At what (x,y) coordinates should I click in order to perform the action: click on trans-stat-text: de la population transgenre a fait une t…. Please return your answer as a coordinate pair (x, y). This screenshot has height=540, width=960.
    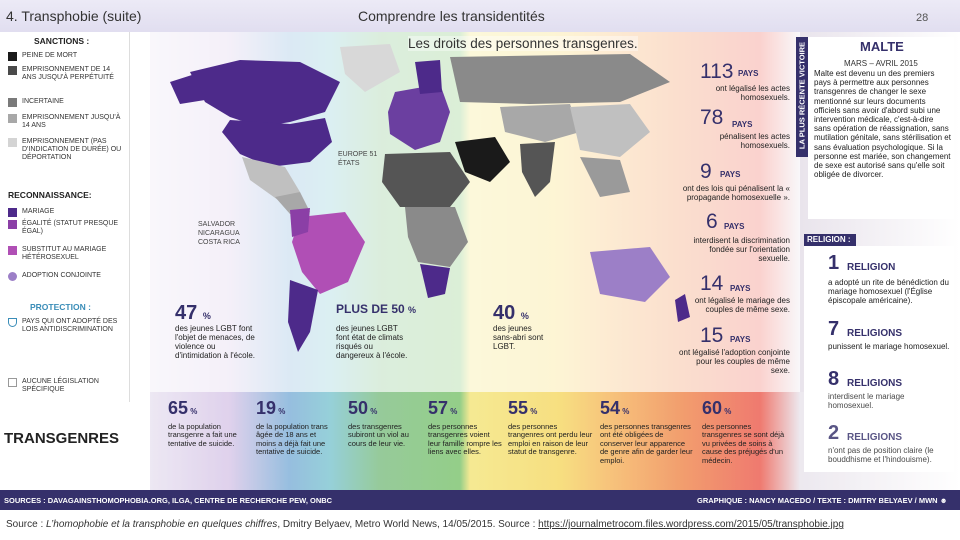
    Looking at the image, I should click on (202, 435).